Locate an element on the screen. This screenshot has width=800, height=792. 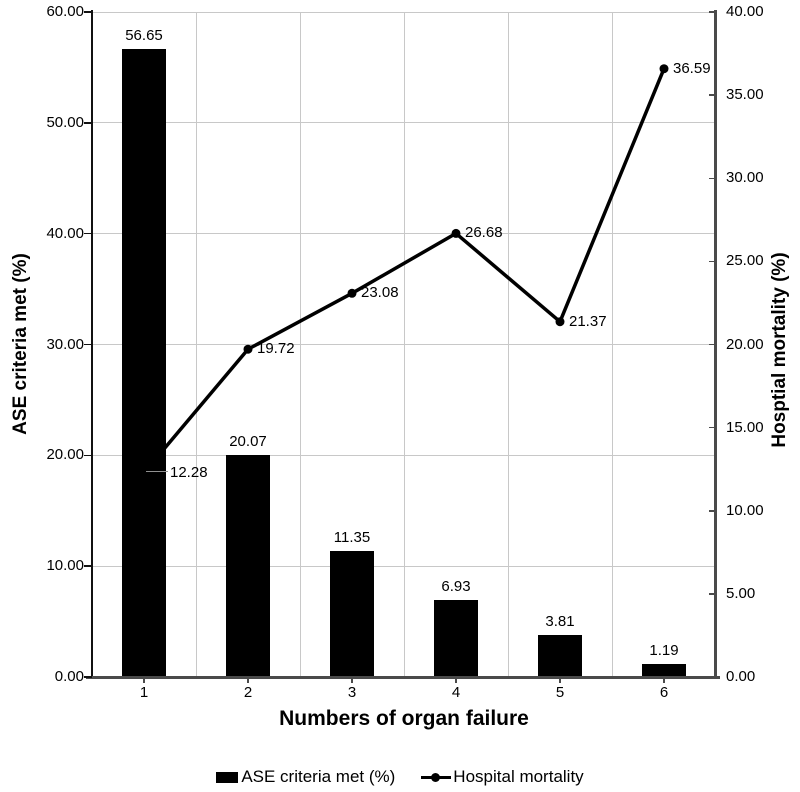
left-tick-label: 0.00 is located at coordinates (69, 676).